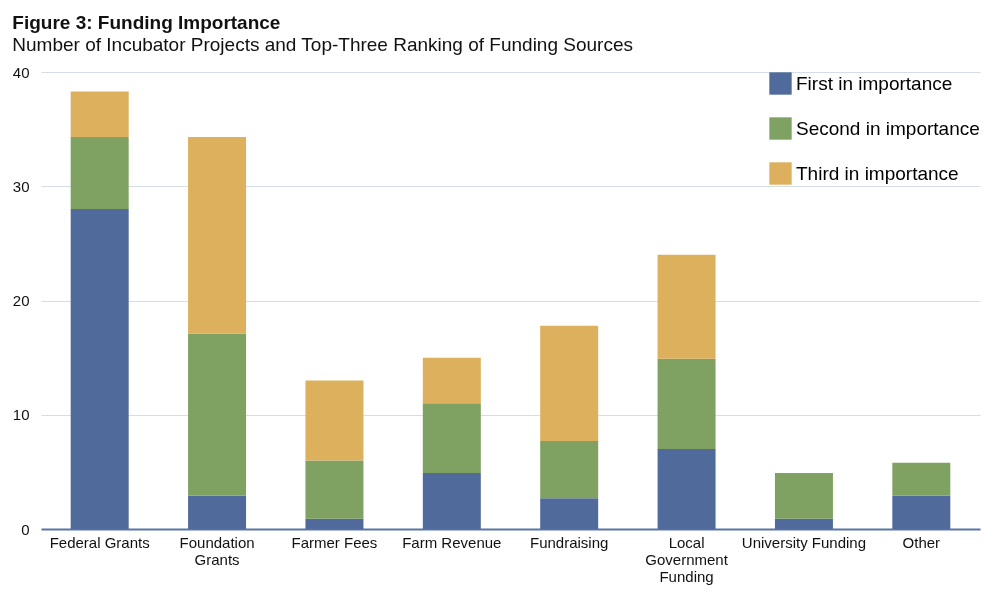  What do you see at coordinates (21, 415) in the screenshot?
I see `y-tick-label: 10` at bounding box center [21, 415].